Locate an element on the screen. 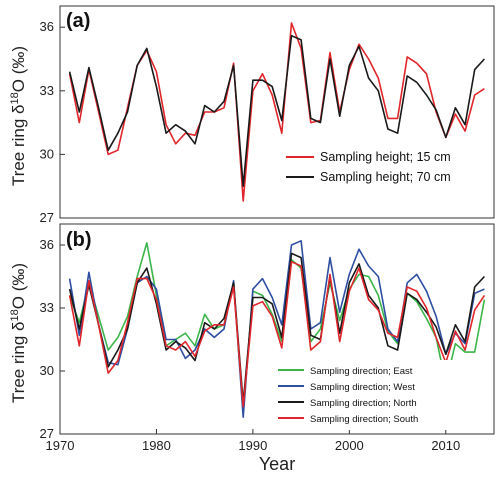  panel-a-y-axis-label: Tree ring δ18O (‰) is located at coordinates (18, 116).